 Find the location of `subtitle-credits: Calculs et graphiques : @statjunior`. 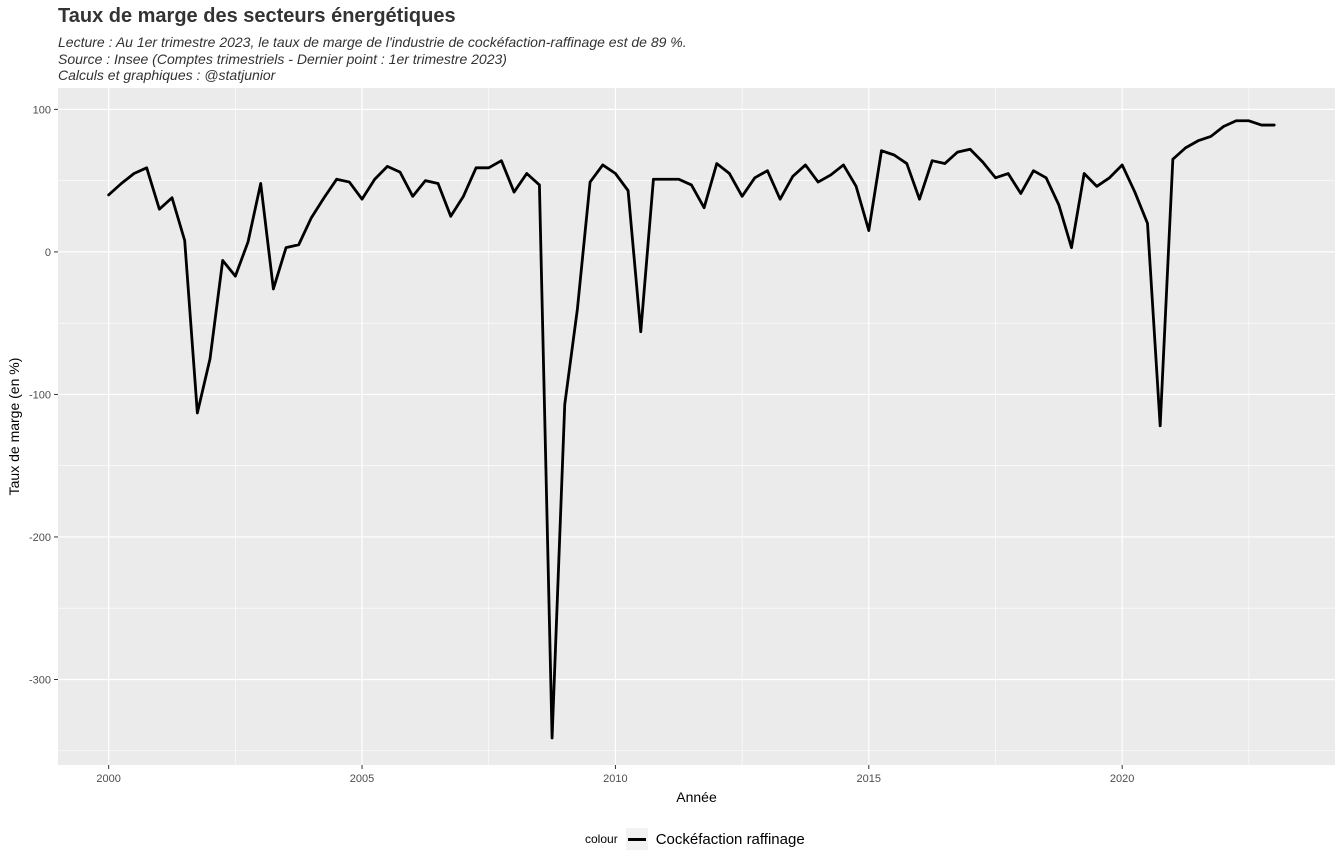

subtitle-credits: Calculs et graphiques : @statjunior is located at coordinates (167, 75).